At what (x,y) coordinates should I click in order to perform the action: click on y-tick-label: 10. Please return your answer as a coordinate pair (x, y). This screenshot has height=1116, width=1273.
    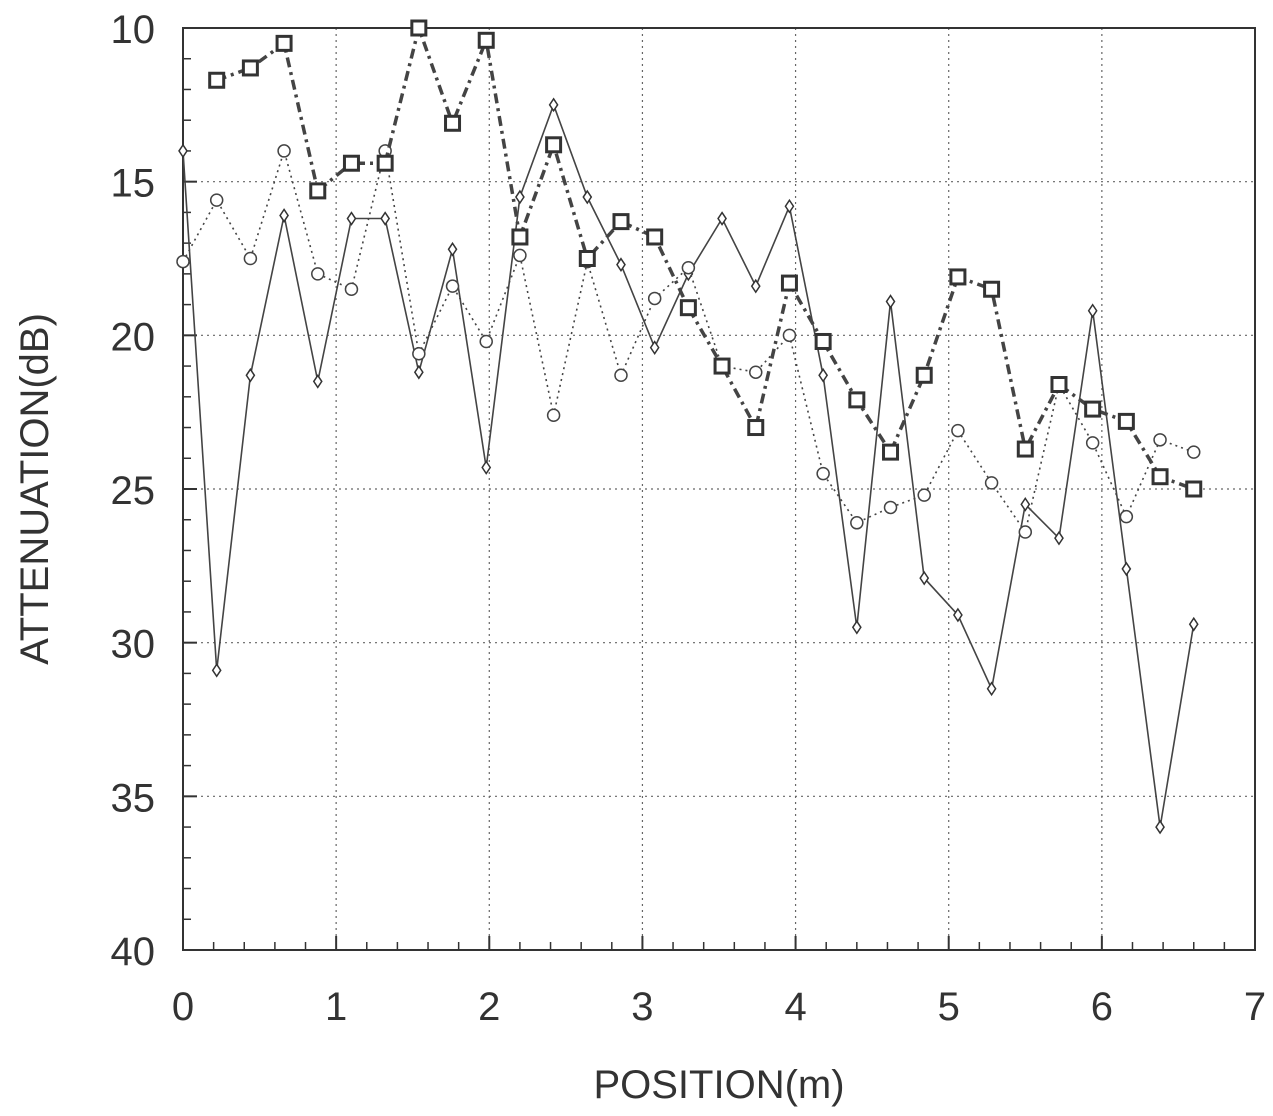
    Looking at the image, I should click on (133, 30).